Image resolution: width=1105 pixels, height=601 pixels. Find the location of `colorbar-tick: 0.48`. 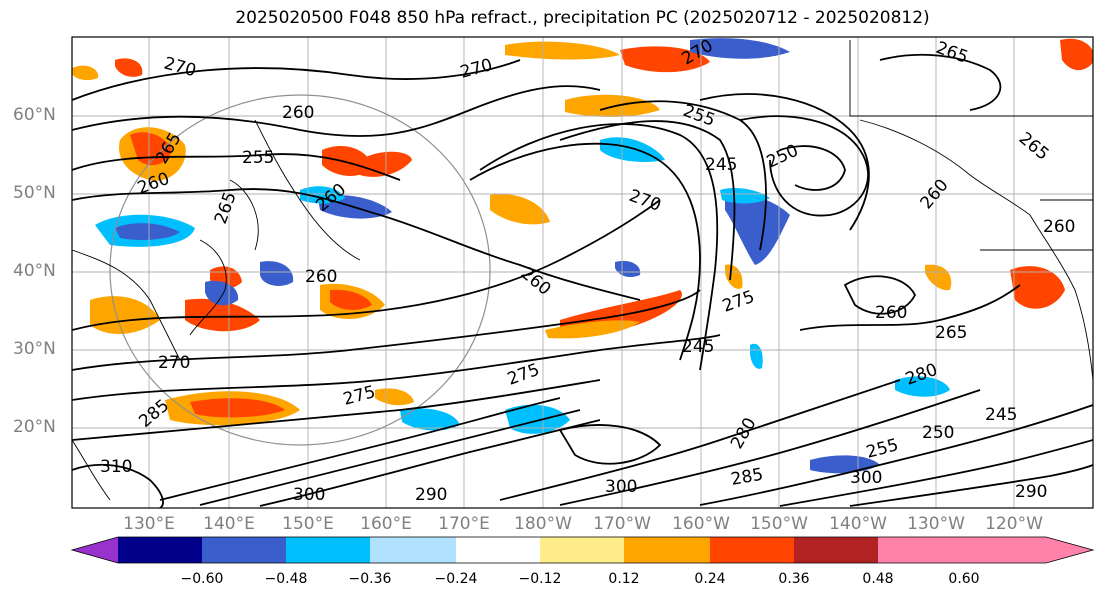

colorbar-tick: 0.48 is located at coordinates (878, 579).